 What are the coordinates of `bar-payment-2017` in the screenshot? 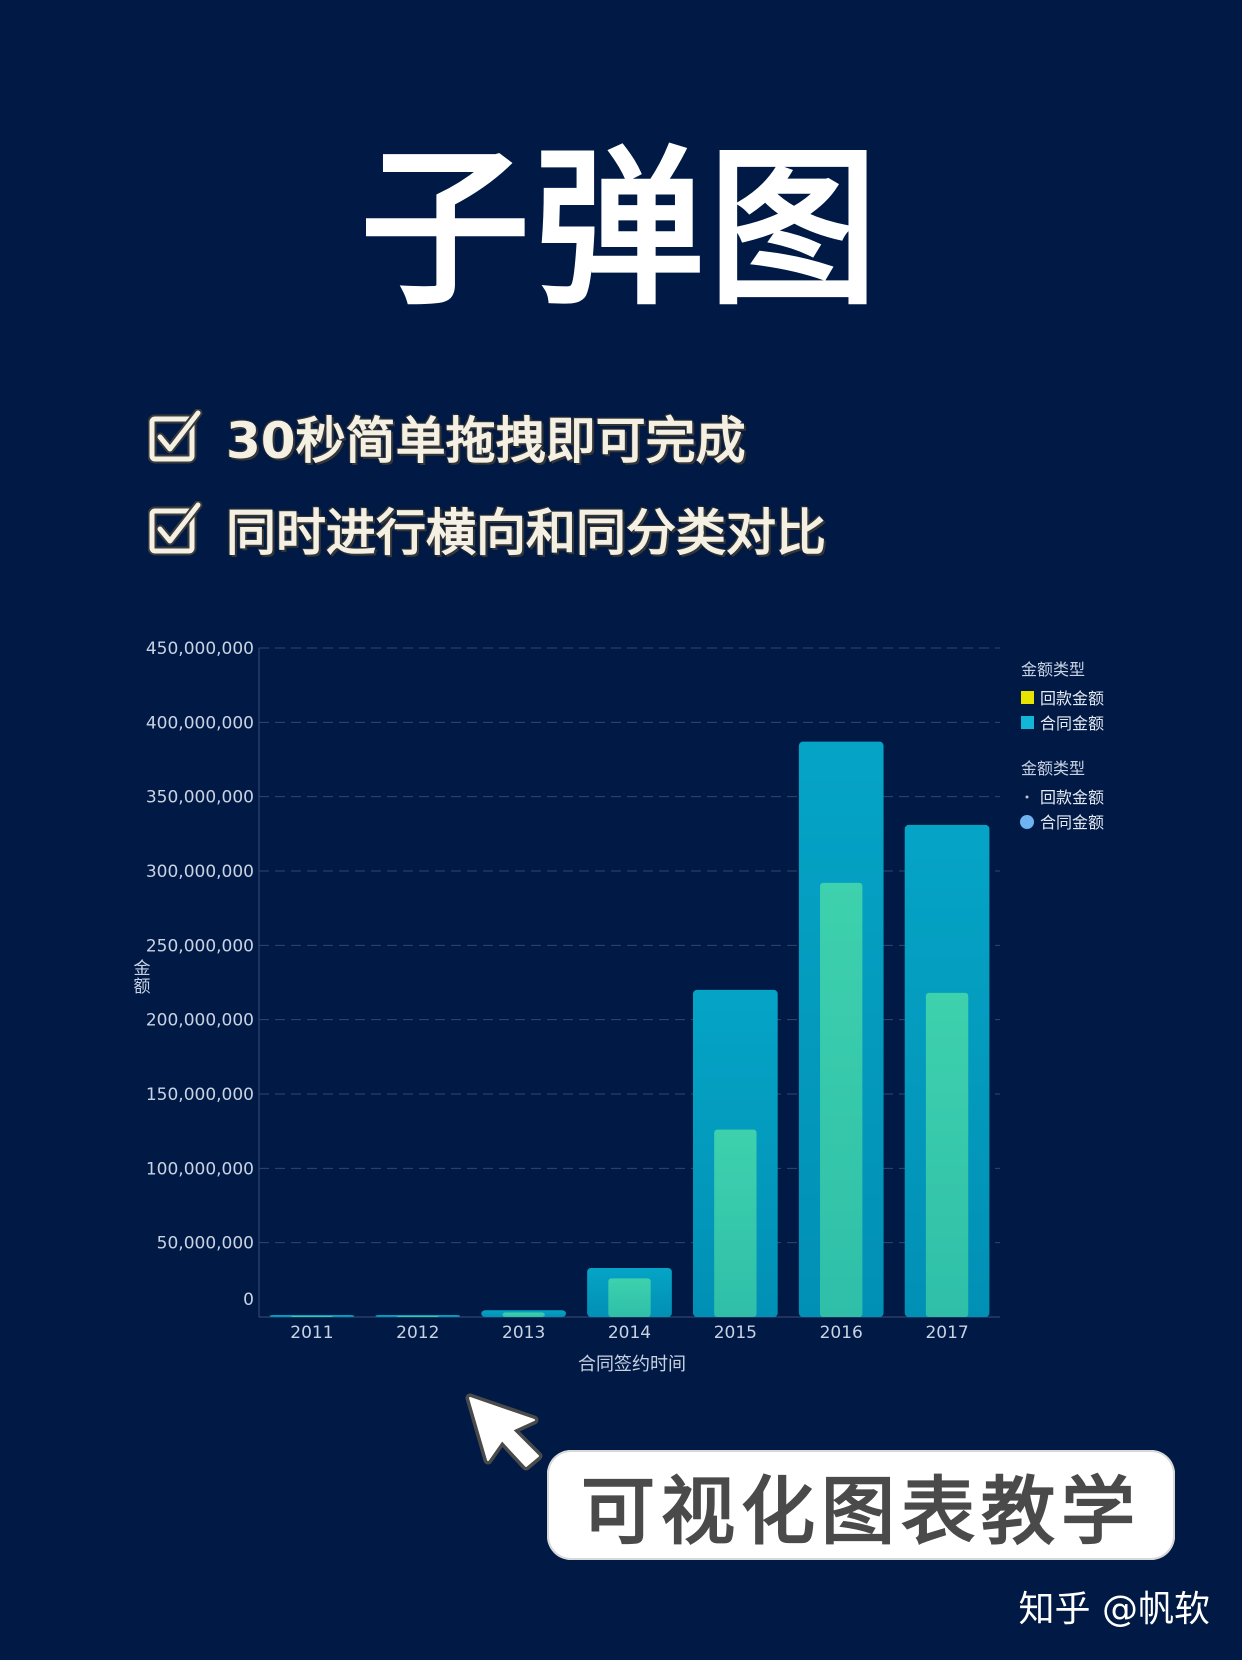 It's located at (947, 1154).